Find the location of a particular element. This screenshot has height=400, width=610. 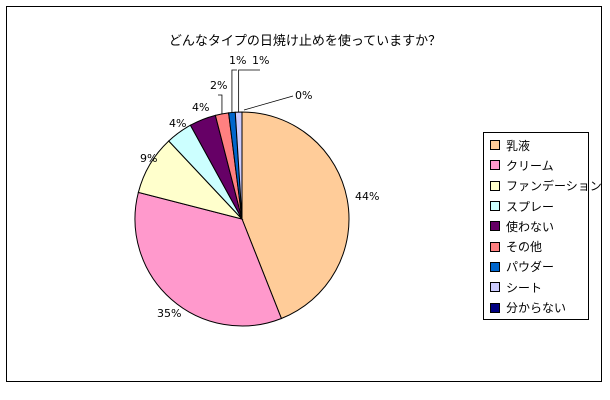

chart-title: どんなタイプの日焼け止めを使っていますか？ is located at coordinates (305, 41).